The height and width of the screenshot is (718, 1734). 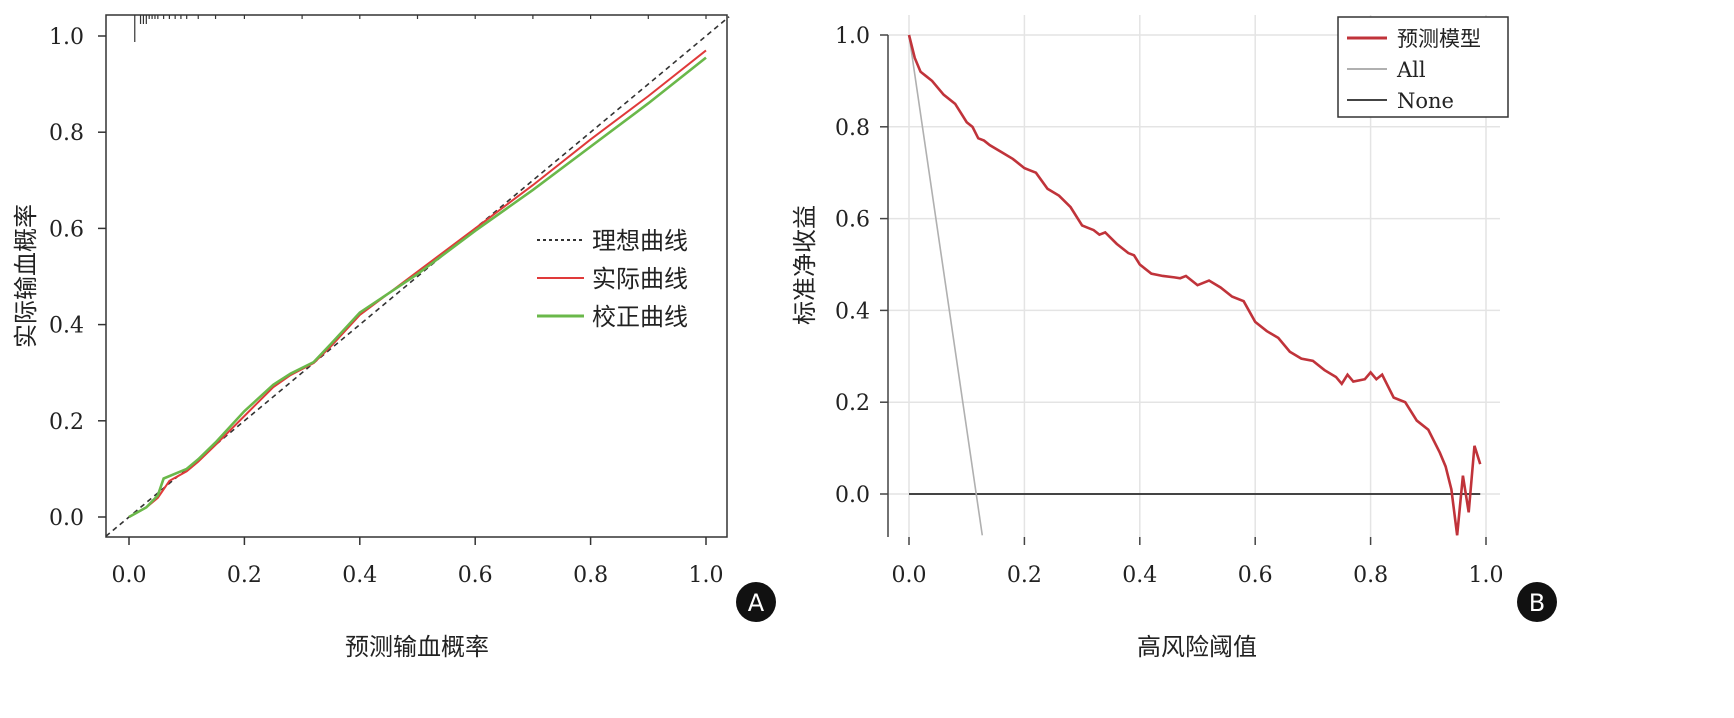 What do you see at coordinates (417, 647) in the screenshot?
I see `x-axis-label-a: 预测输血概率` at bounding box center [417, 647].